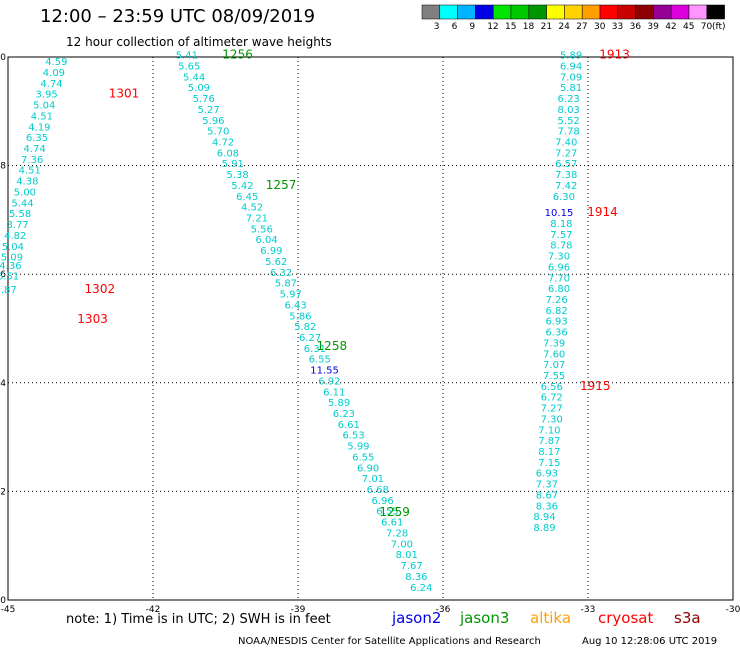 The width and height of the screenshot is (740, 650). What do you see at coordinates (22, 203) in the screenshot?
I see `wave-height-label: 5.44` at bounding box center [22, 203].